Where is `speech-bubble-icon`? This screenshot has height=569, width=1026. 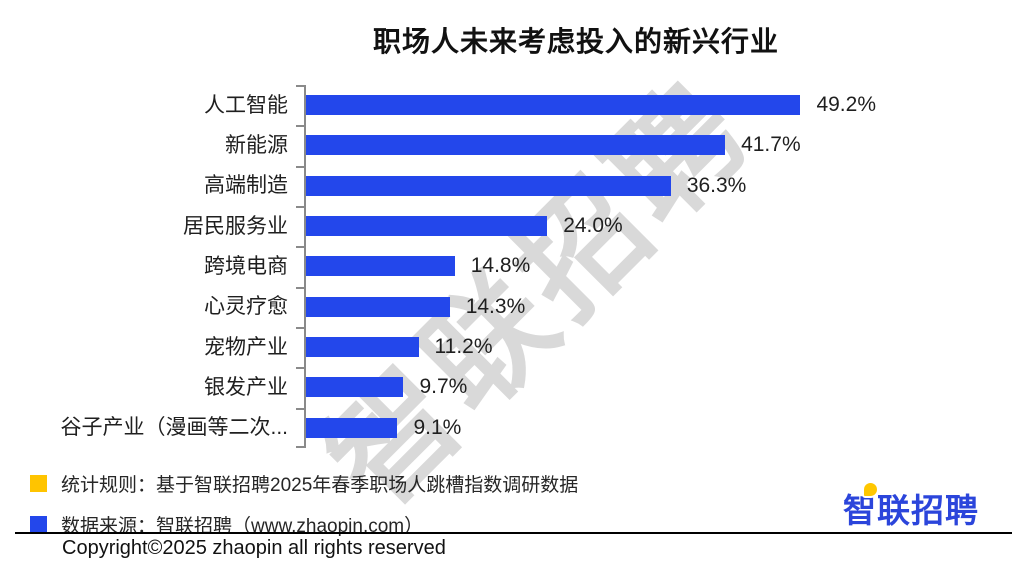 speech-bubble-icon is located at coordinates (870, 489).